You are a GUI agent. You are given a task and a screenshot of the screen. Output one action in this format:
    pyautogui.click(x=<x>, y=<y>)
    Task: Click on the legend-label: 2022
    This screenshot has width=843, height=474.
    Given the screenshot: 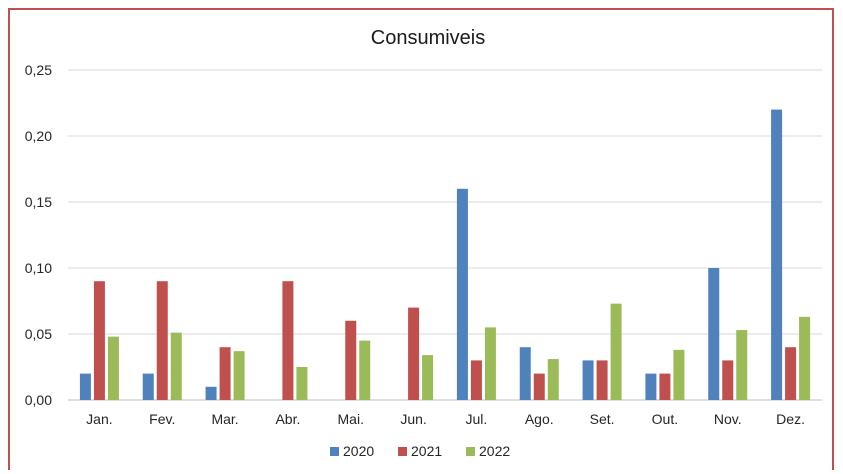 What is the action you would take?
    pyautogui.click(x=494, y=451)
    